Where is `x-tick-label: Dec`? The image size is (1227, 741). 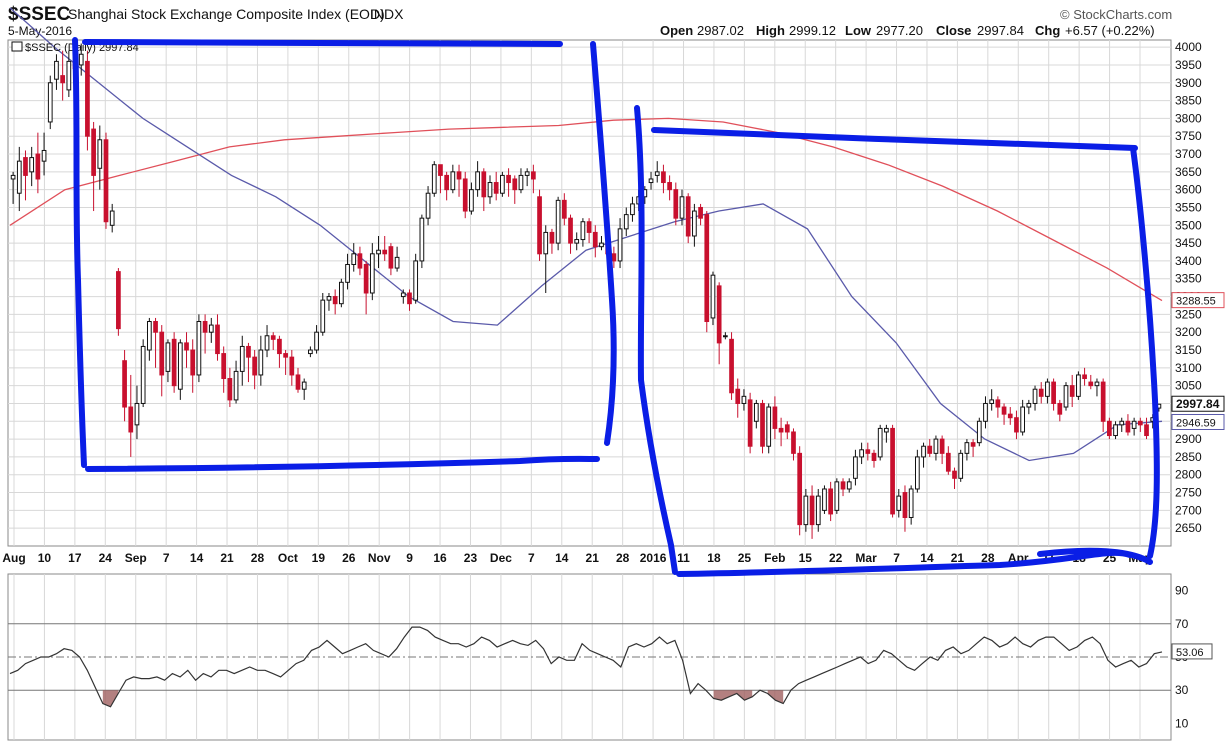 x-tick-label: Dec is located at coordinates (501, 558).